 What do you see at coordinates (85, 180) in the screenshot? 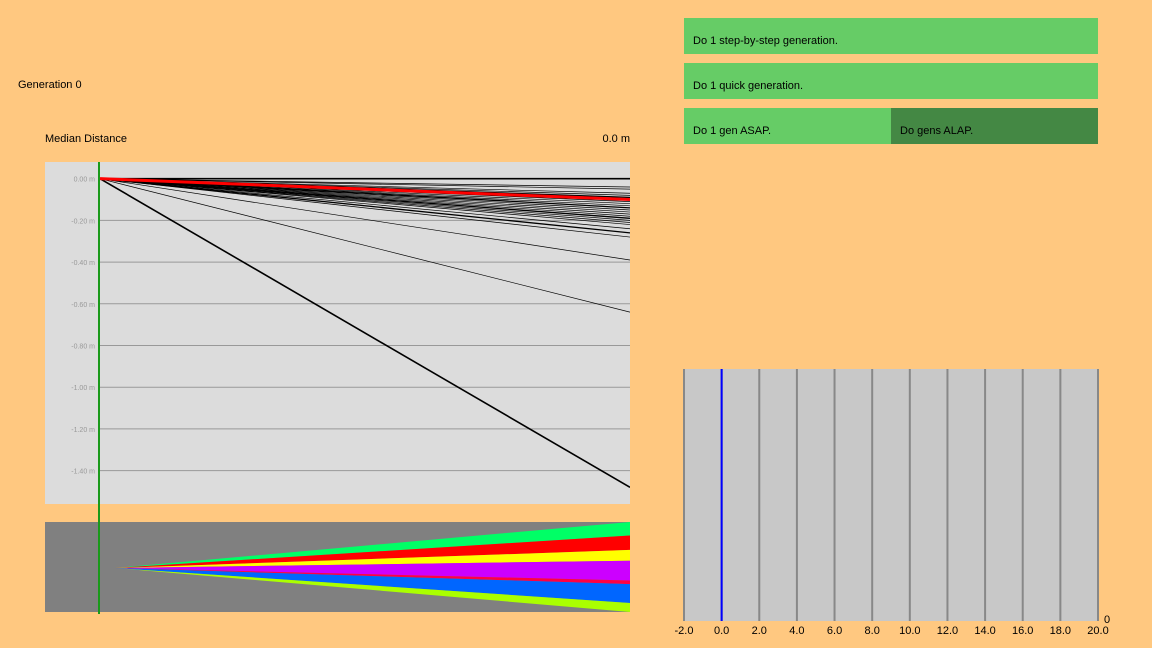
I see `graph-tick-label: 0.00 m` at bounding box center [85, 180].